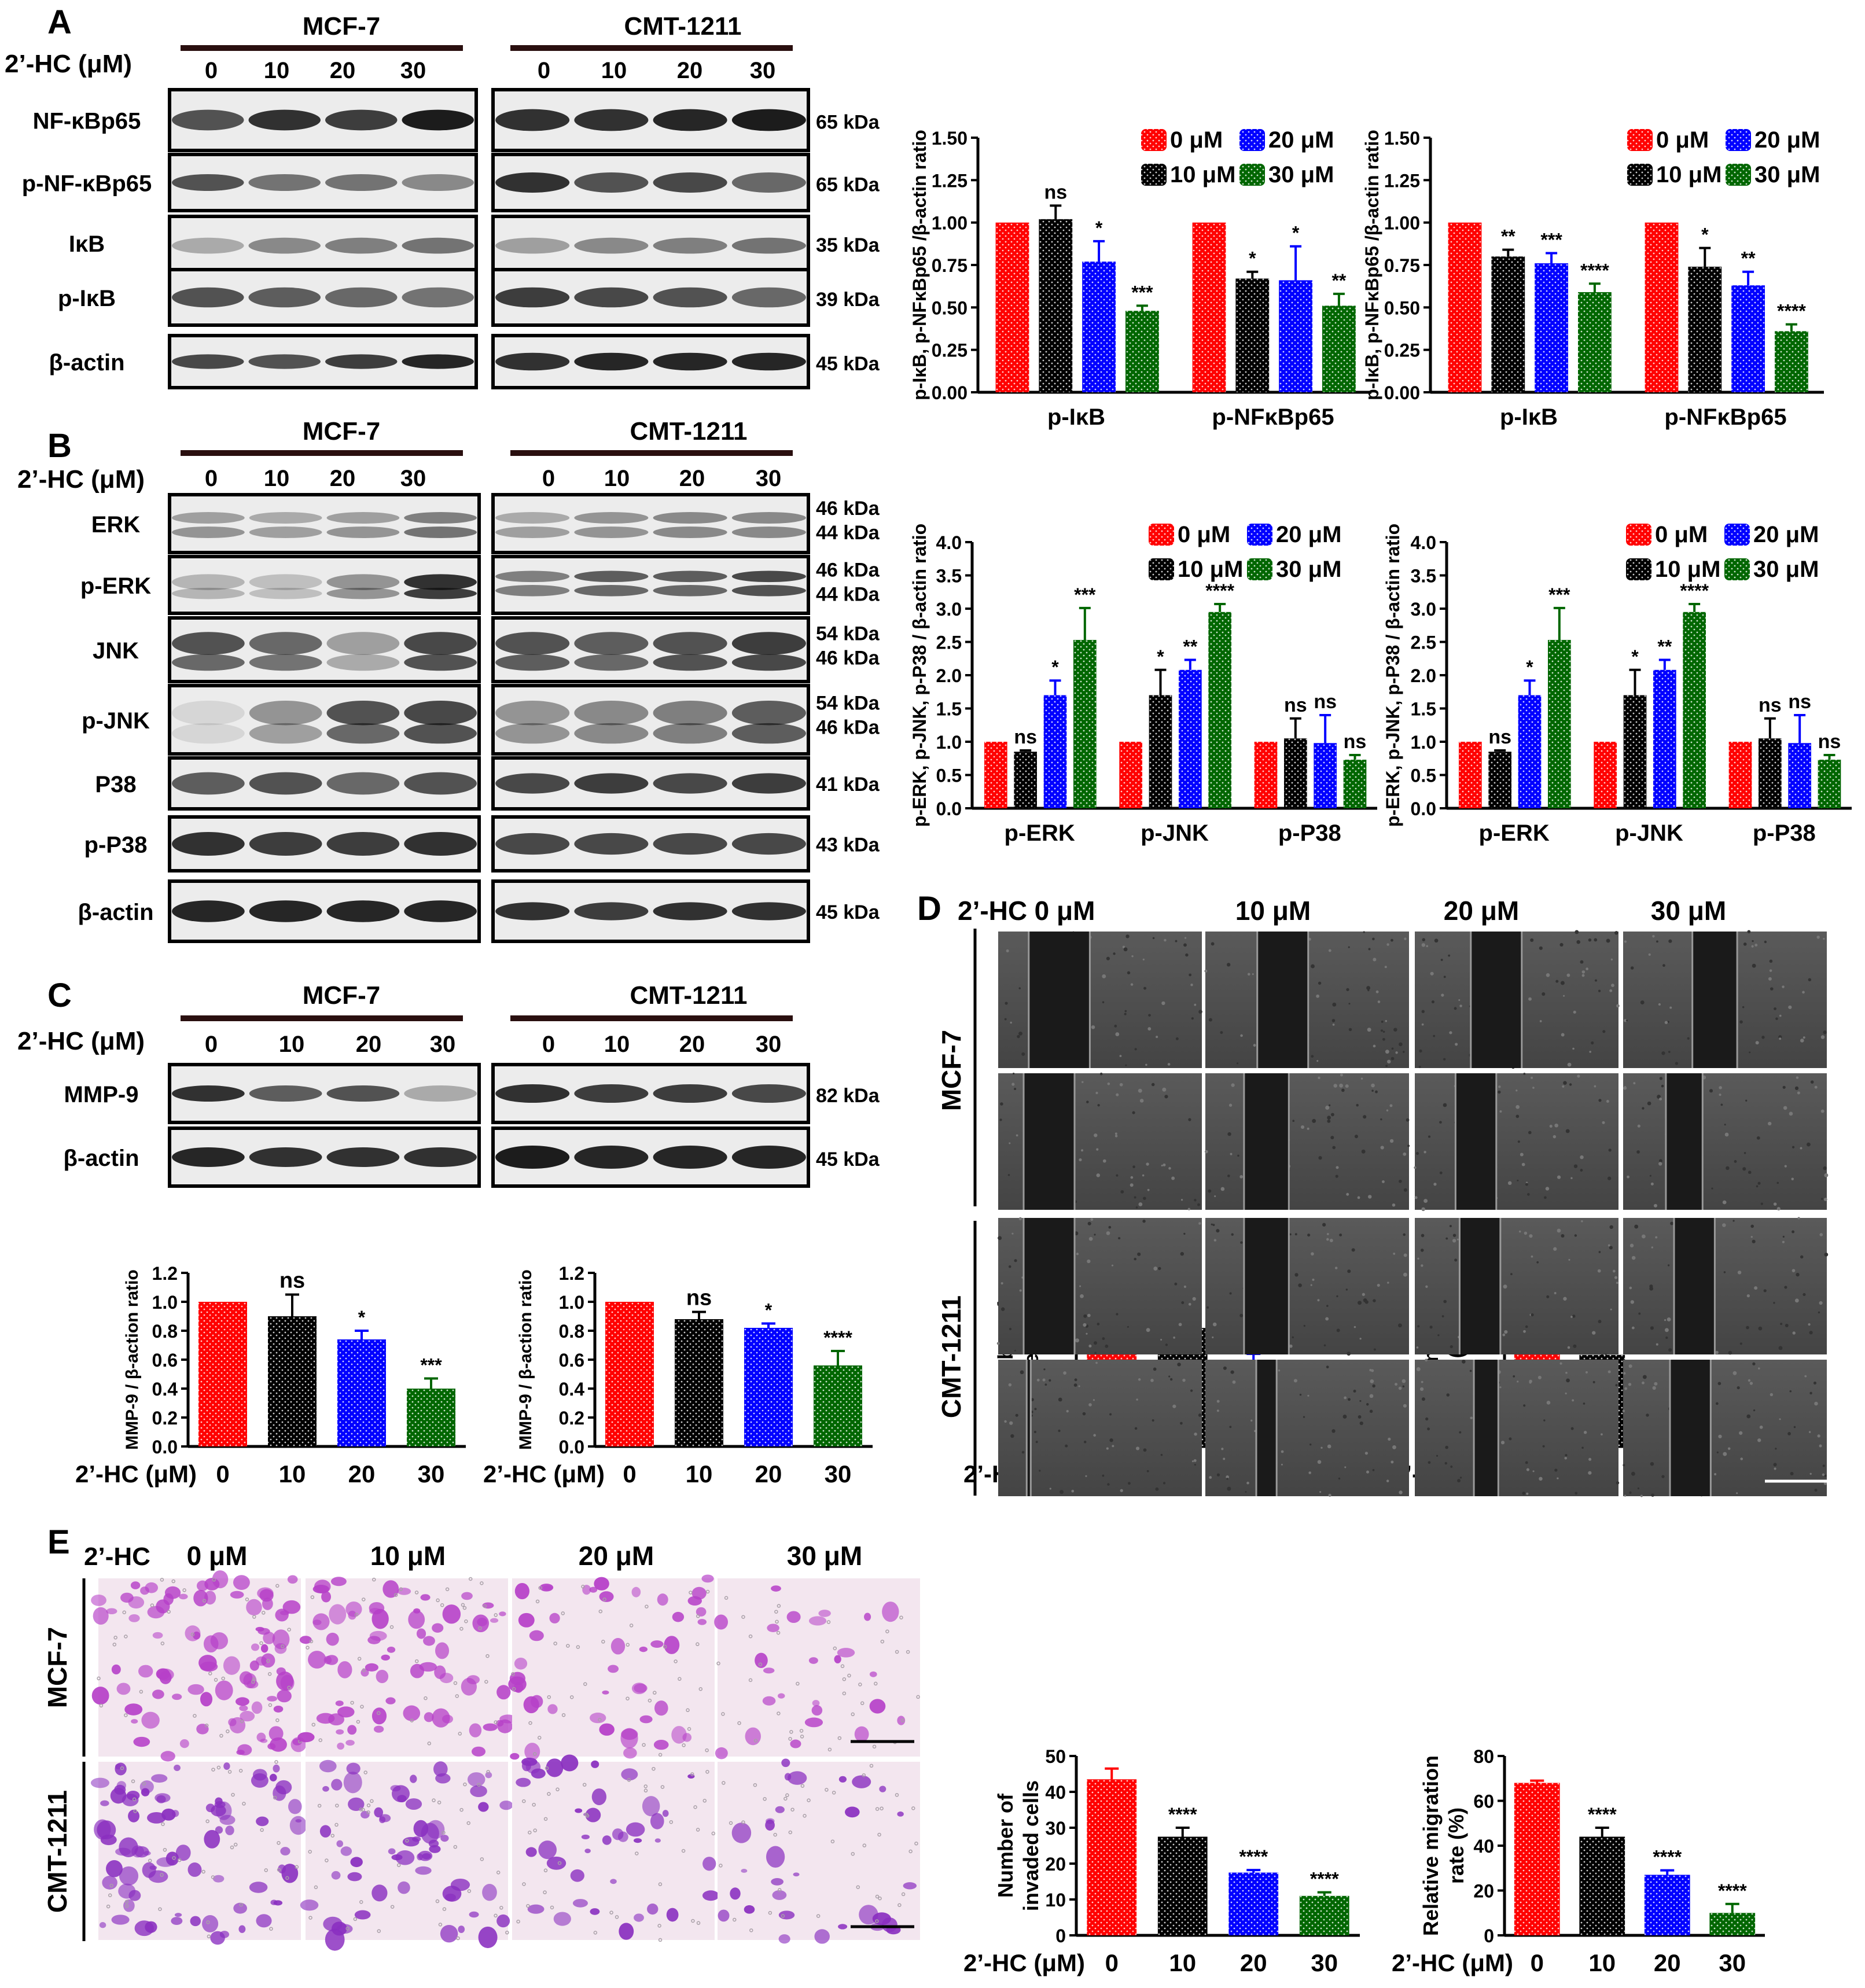  I want to click on panel-letter-d: D, so click(929, 909).